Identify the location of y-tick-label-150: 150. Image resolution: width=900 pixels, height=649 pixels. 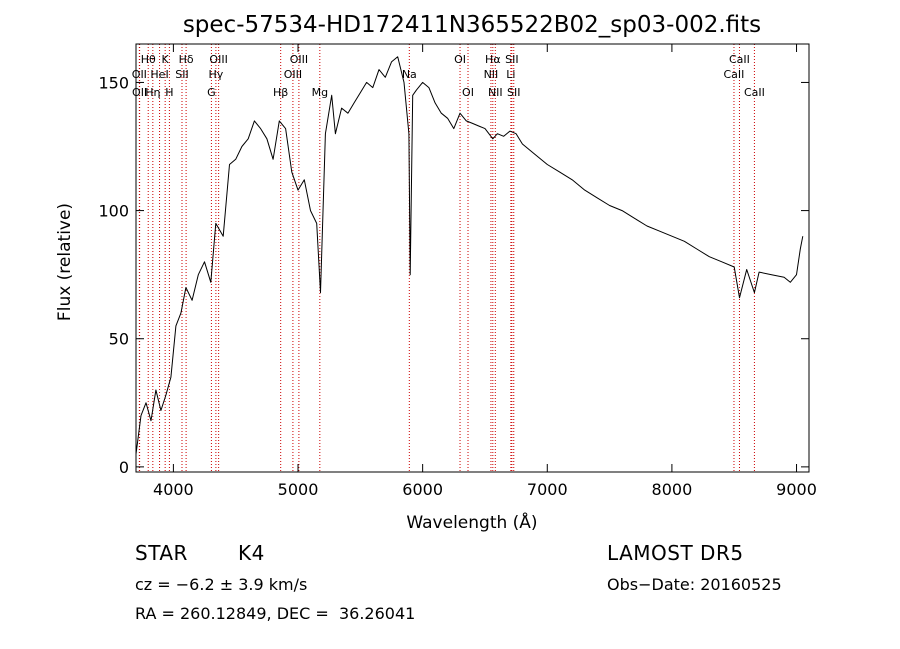
(113, 82).